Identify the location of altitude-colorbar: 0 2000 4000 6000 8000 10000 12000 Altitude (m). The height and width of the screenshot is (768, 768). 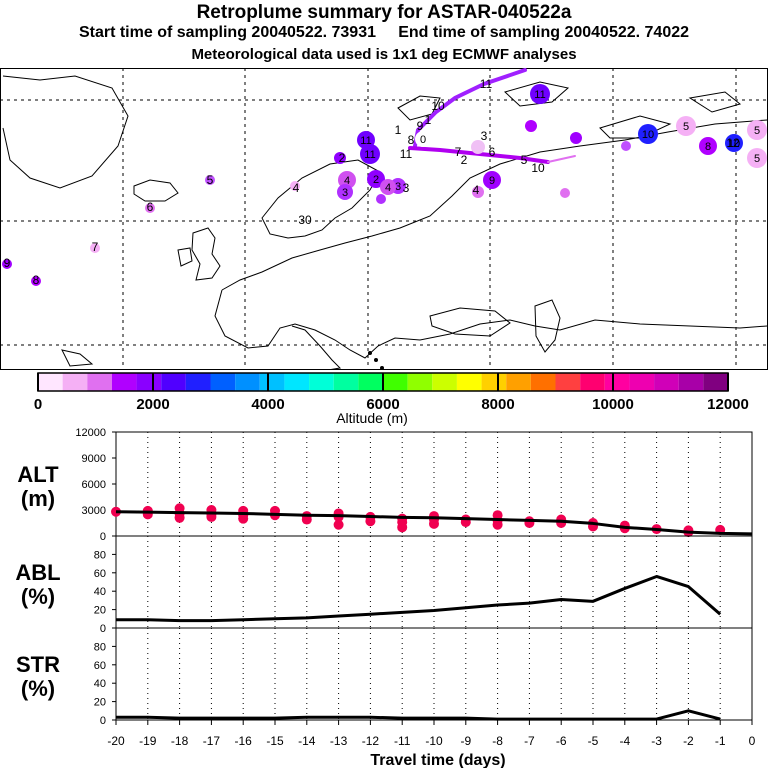
(391, 399).